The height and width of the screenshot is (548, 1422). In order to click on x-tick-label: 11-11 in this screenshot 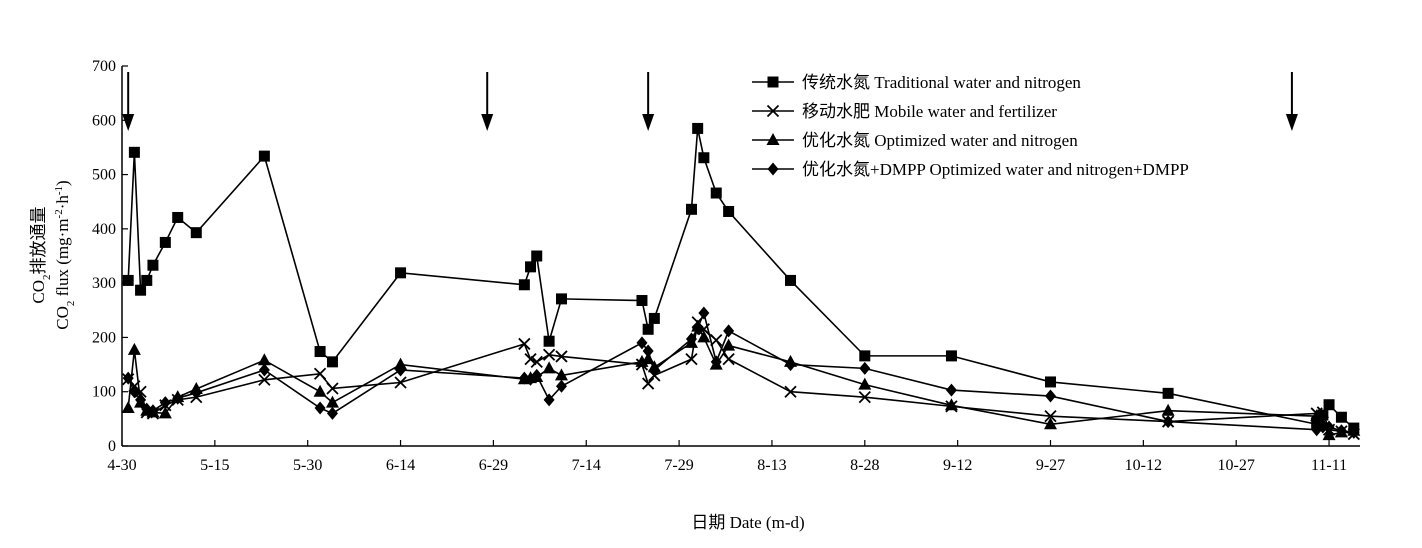, I will do `click(1329, 465)`.